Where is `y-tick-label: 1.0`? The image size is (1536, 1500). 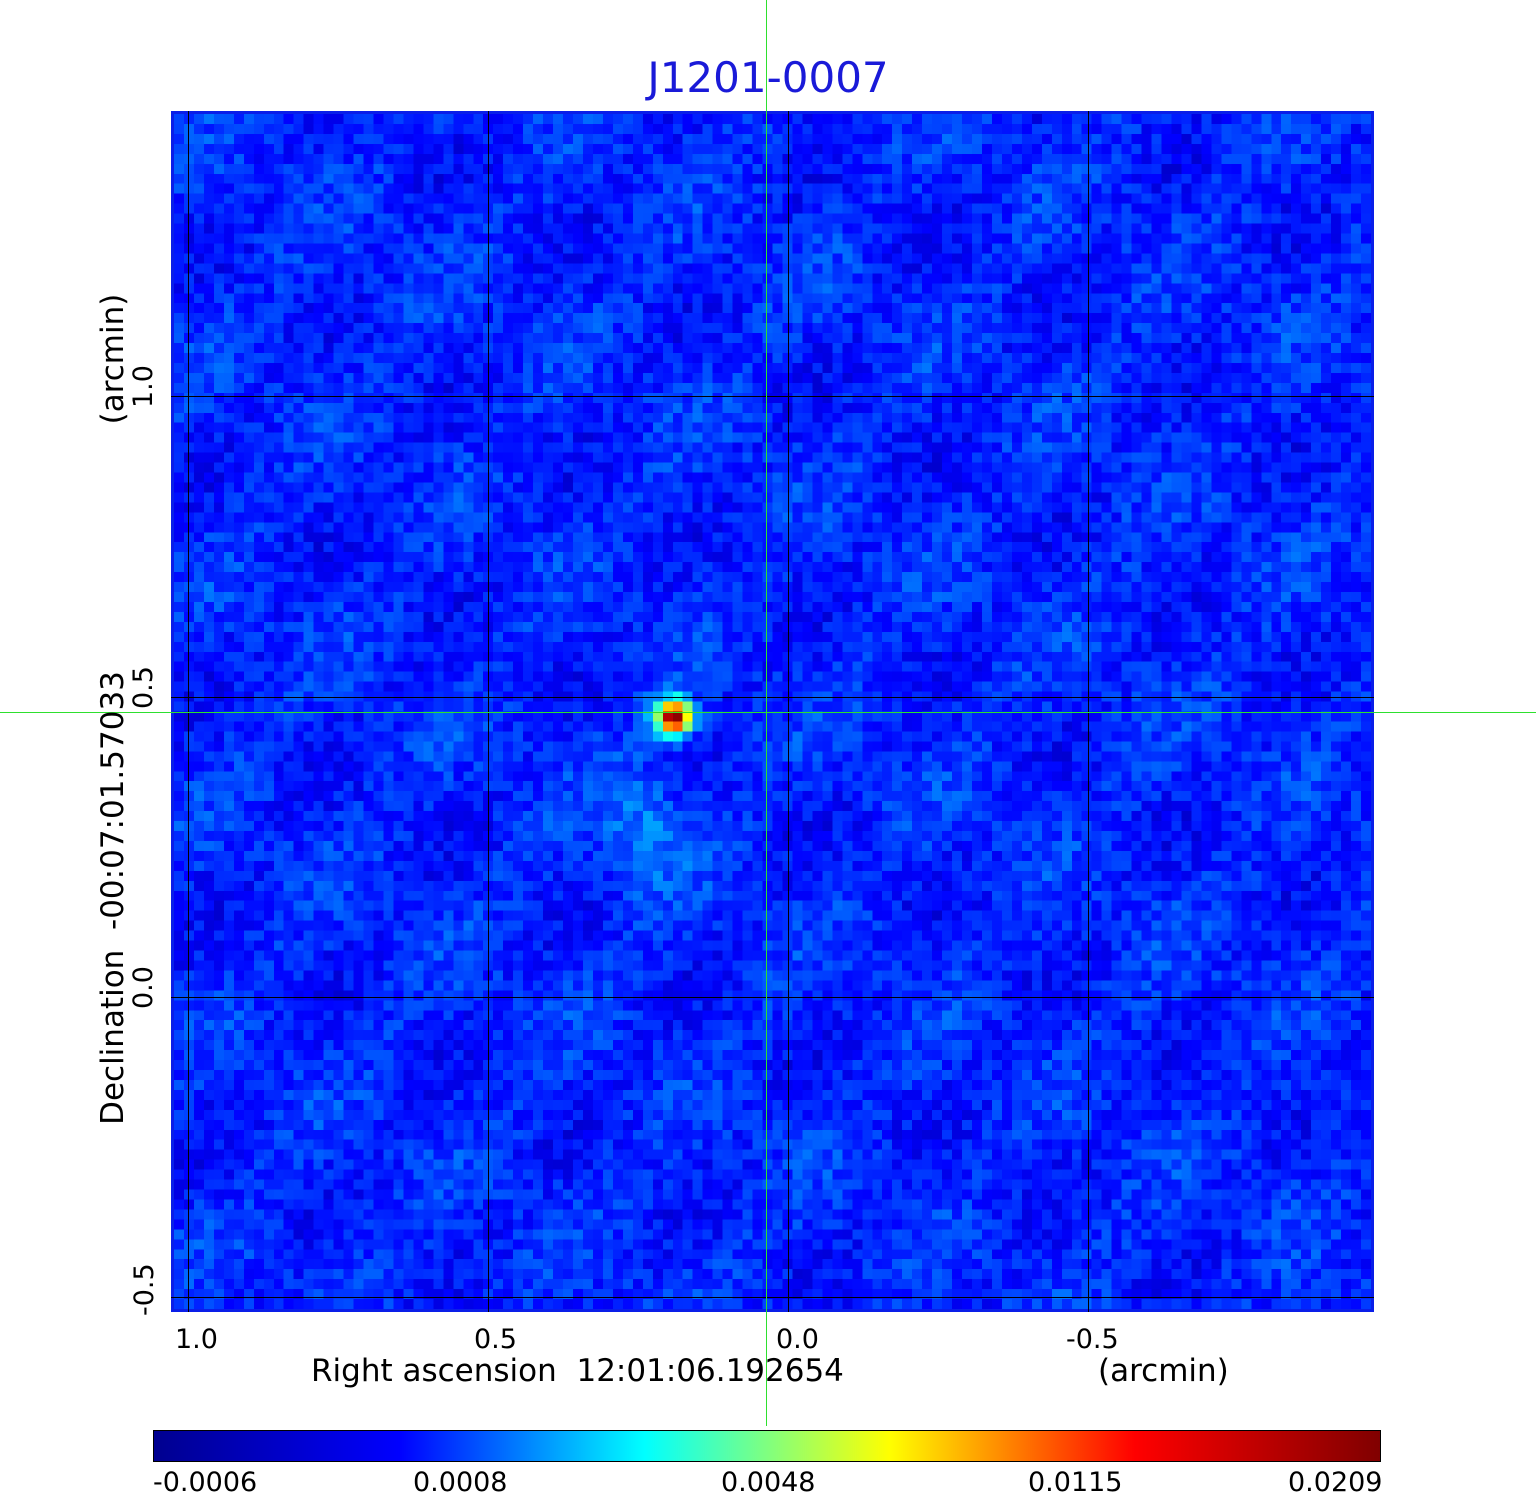 y-tick-label: 1.0 is located at coordinates (143, 386).